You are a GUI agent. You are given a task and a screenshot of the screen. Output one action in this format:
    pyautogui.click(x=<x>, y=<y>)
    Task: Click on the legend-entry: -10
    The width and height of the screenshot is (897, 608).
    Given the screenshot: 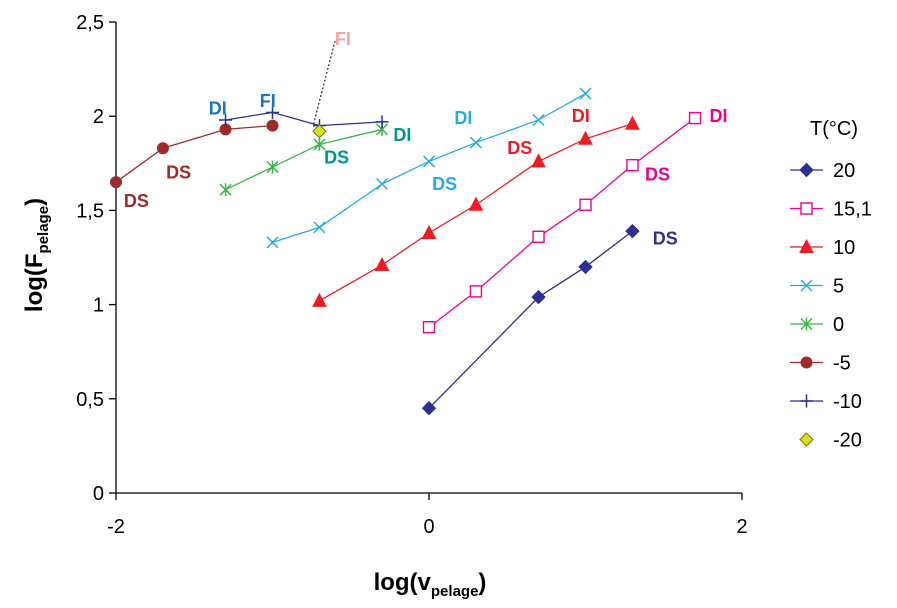 What is the action you would take?
    pyautogui.click(x=826, y=402)
    